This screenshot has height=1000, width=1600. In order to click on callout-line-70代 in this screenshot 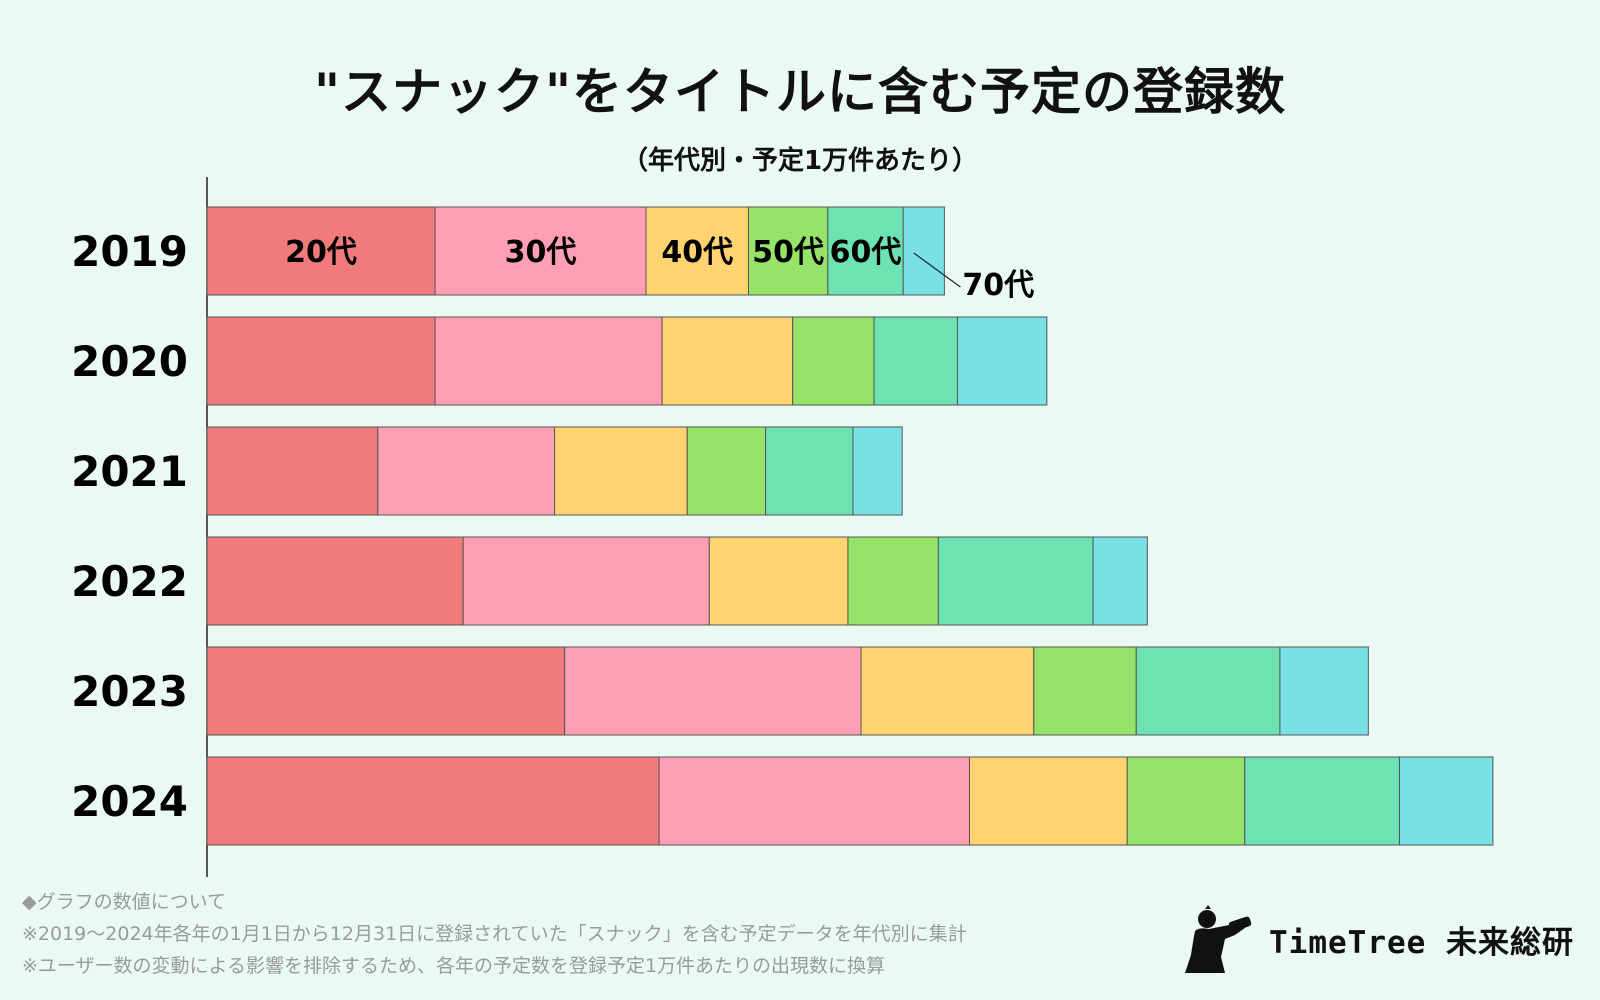, I will do `click(937, 270)`.